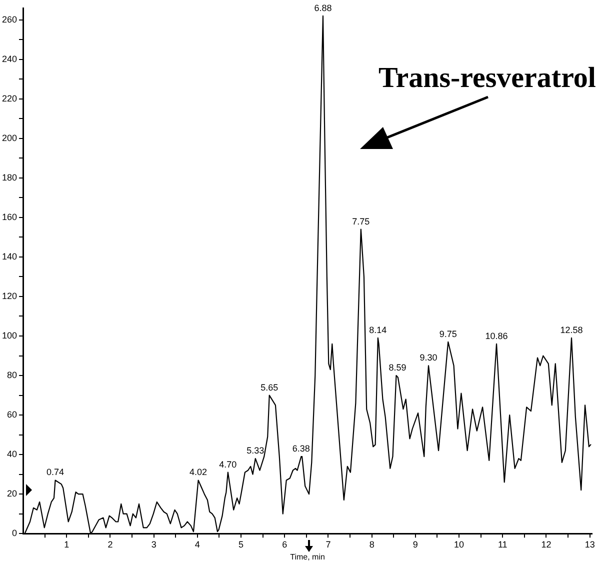  Describe the element at coordinates (110, 544) in the screenshot. I see `x-tick-label: 2` at that location.